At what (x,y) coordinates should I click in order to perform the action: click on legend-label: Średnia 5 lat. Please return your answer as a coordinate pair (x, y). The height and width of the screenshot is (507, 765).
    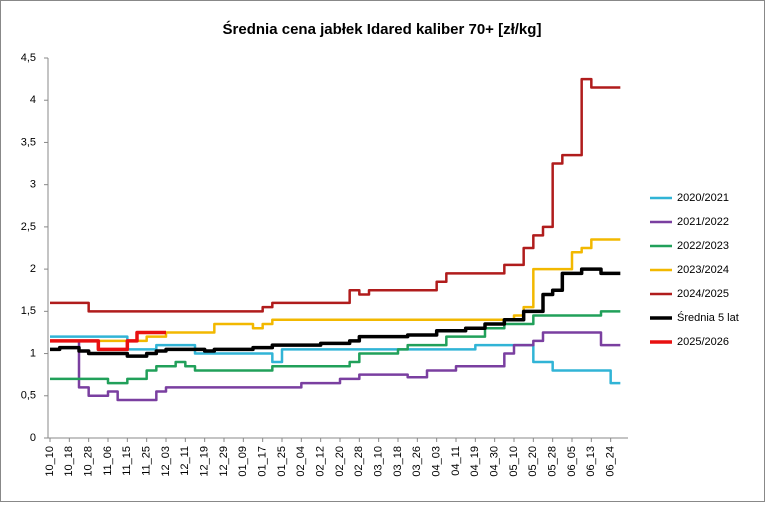
    Looking at the image, I should click on (708, 317).